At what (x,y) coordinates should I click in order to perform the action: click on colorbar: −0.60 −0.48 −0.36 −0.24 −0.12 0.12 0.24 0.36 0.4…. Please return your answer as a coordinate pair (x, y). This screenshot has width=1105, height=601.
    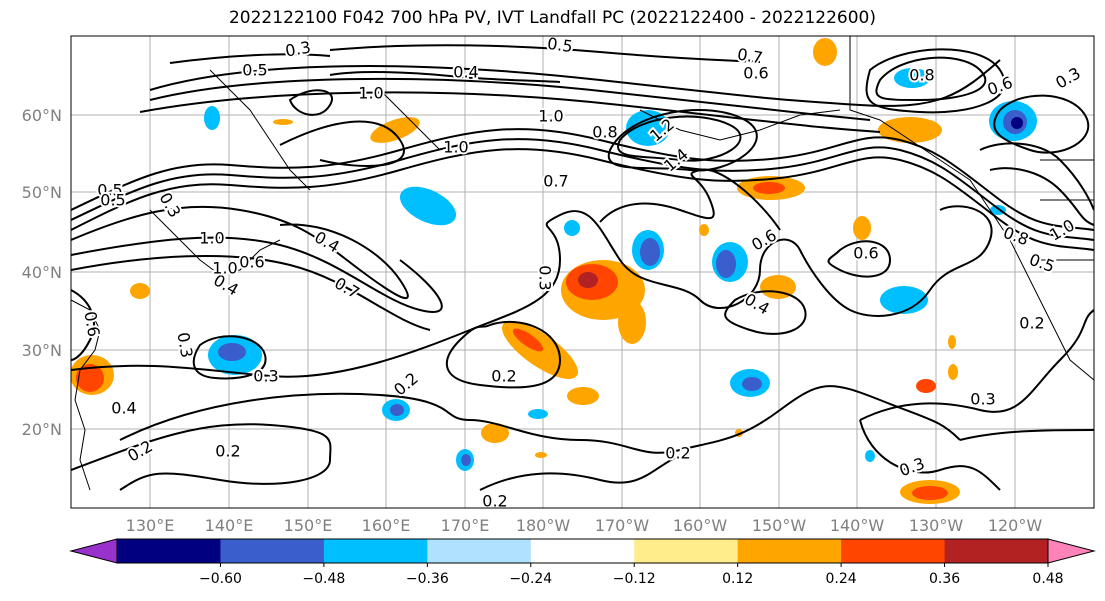
    Looking at the image, I should click on (582, 562).